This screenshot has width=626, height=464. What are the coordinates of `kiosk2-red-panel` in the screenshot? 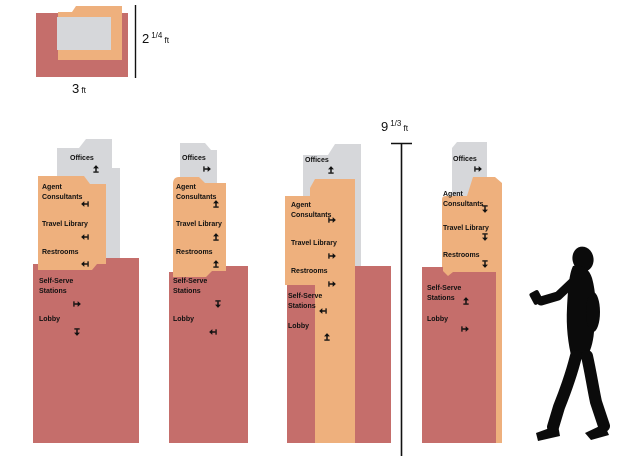 It's located at (208, 354).